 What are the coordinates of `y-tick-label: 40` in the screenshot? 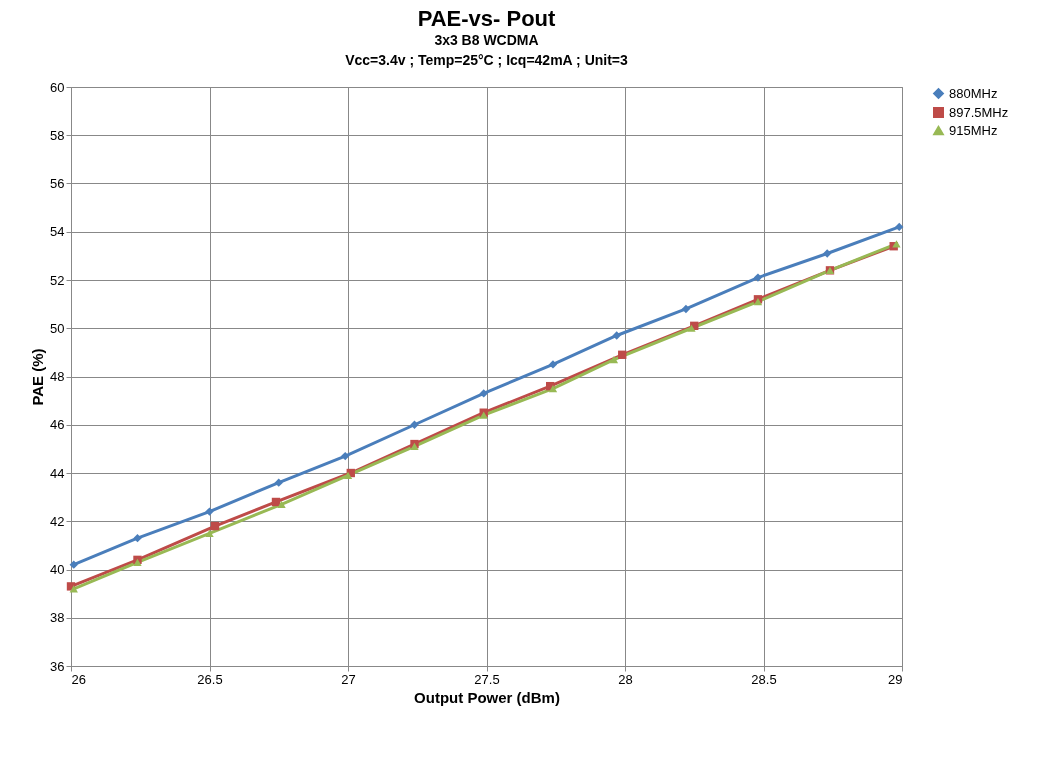 It's located at (57, 569).